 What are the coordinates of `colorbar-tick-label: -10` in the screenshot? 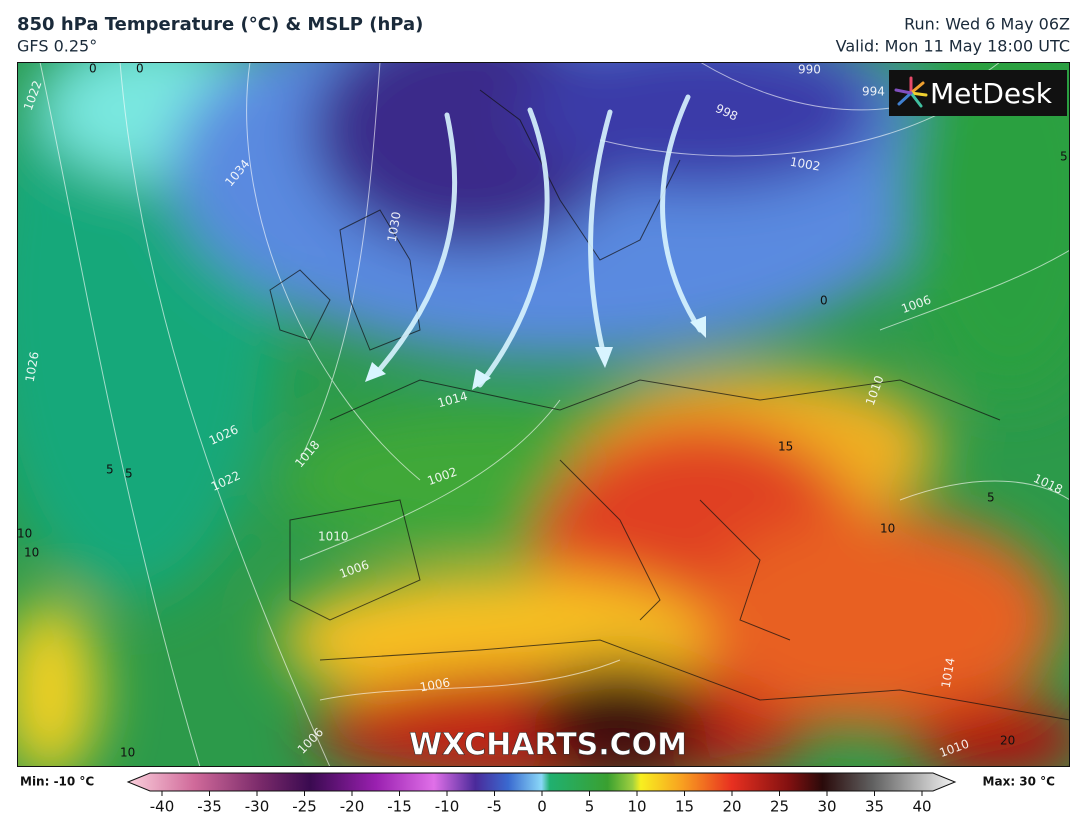 It's located at (447, 807).